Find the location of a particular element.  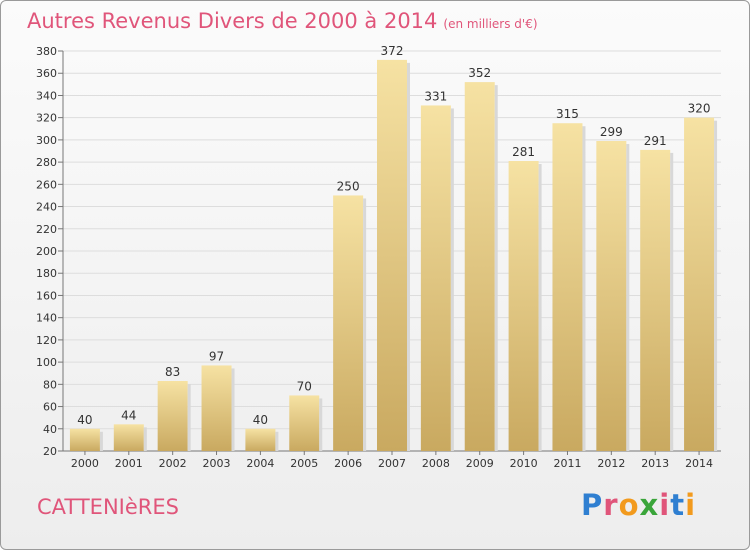

y-tick-label: 260 is located at coordinates (46, 184).